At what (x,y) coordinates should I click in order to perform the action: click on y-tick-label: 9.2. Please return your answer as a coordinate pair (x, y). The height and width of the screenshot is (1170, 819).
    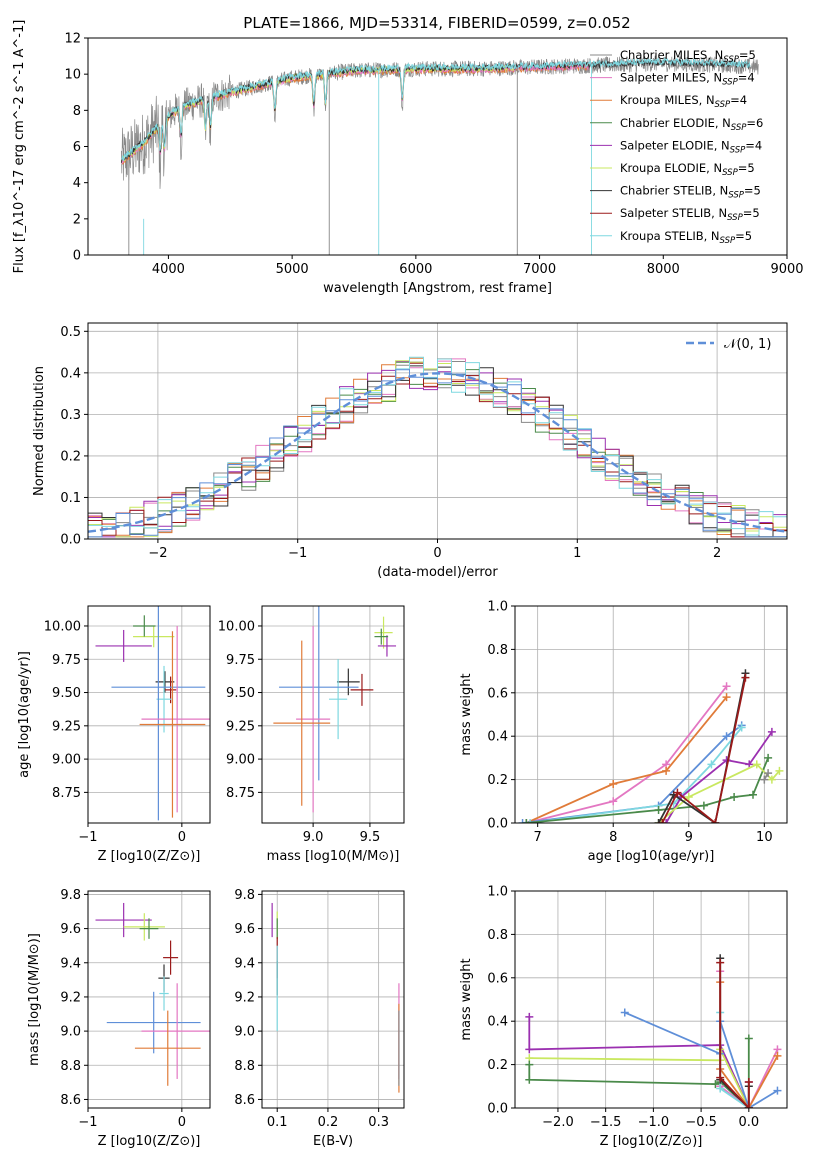
    Looking at the image, I should click on (70, 997).